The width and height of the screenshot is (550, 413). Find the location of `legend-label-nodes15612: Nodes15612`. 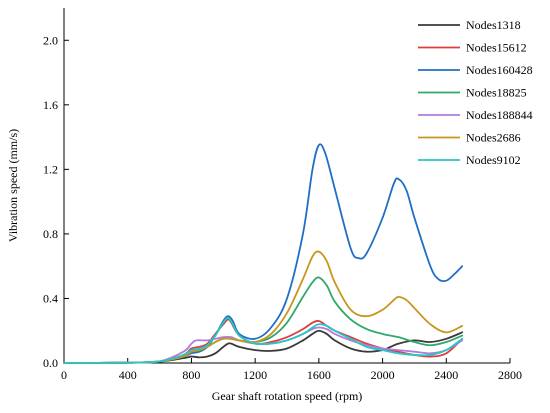

legend-label-nodes15612: Nodes15612 is located at coordinates (496, 48).